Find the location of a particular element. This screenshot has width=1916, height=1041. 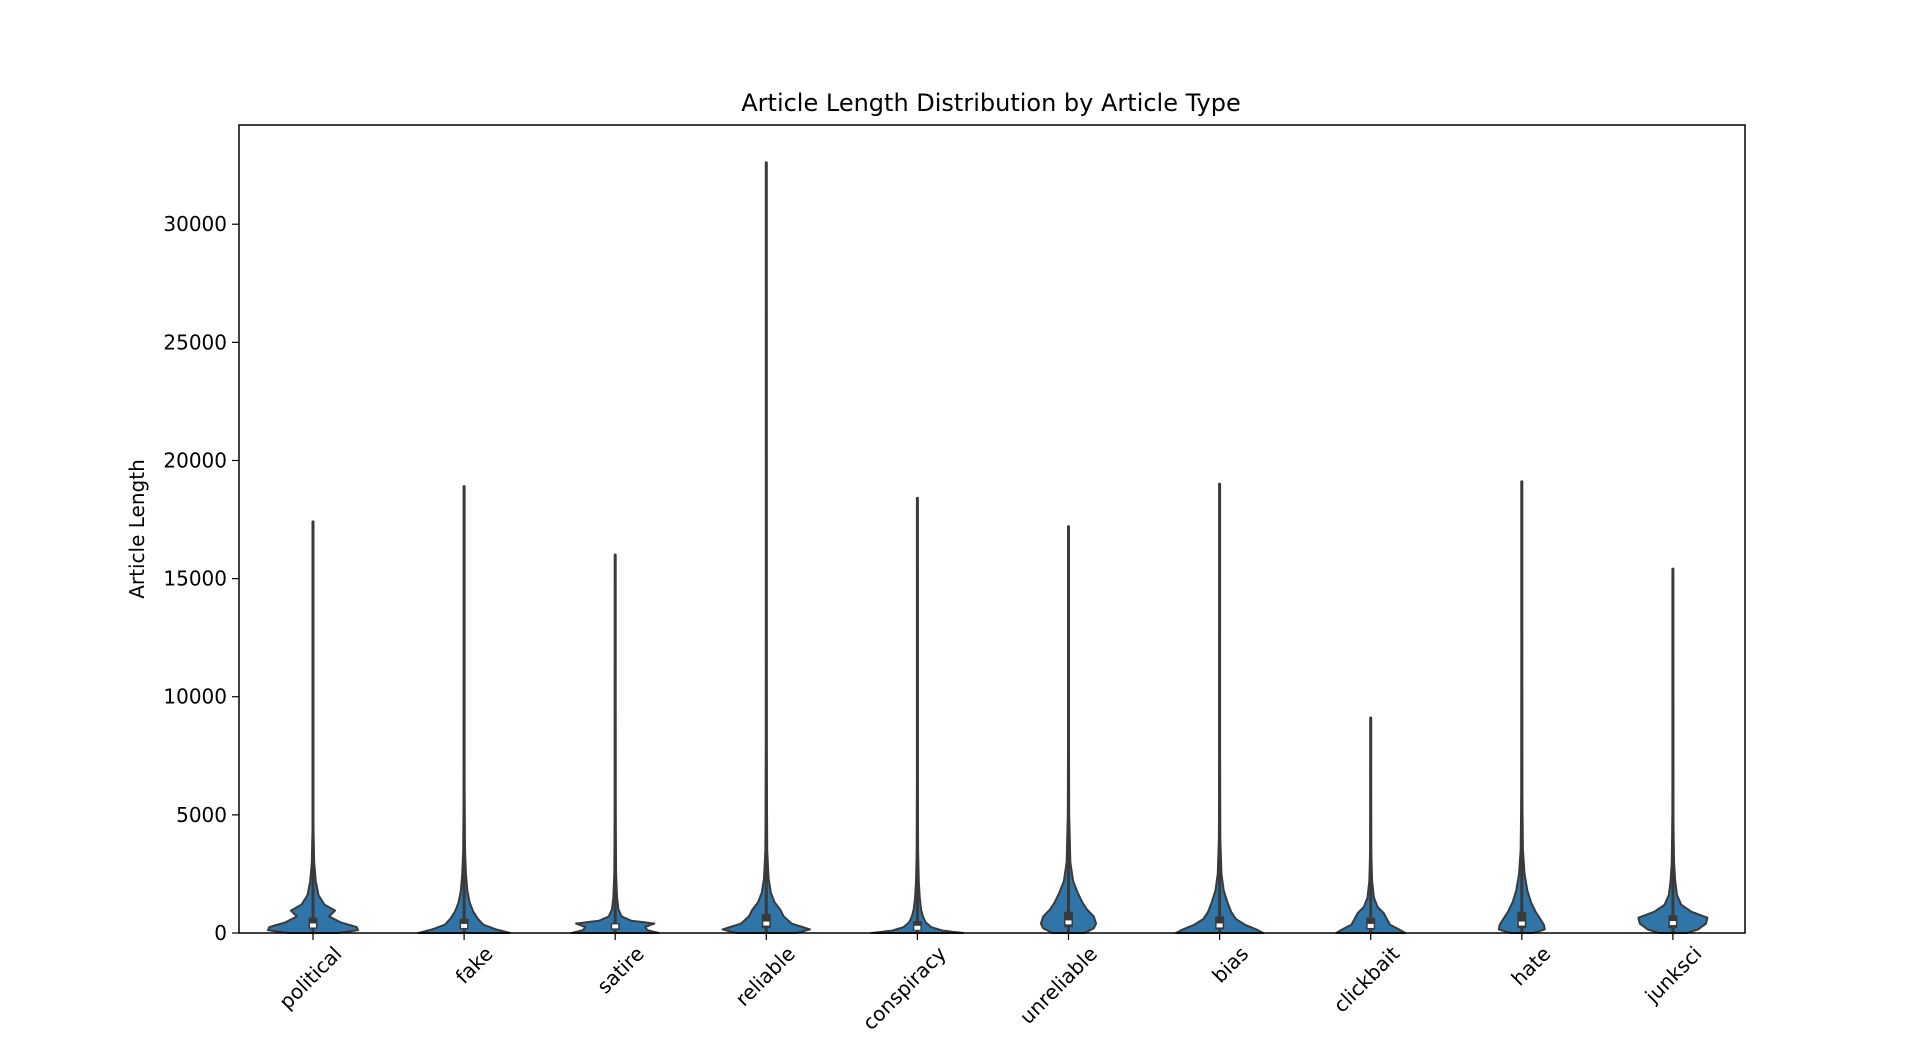

violin-fake is located at coordinates (464, 709).